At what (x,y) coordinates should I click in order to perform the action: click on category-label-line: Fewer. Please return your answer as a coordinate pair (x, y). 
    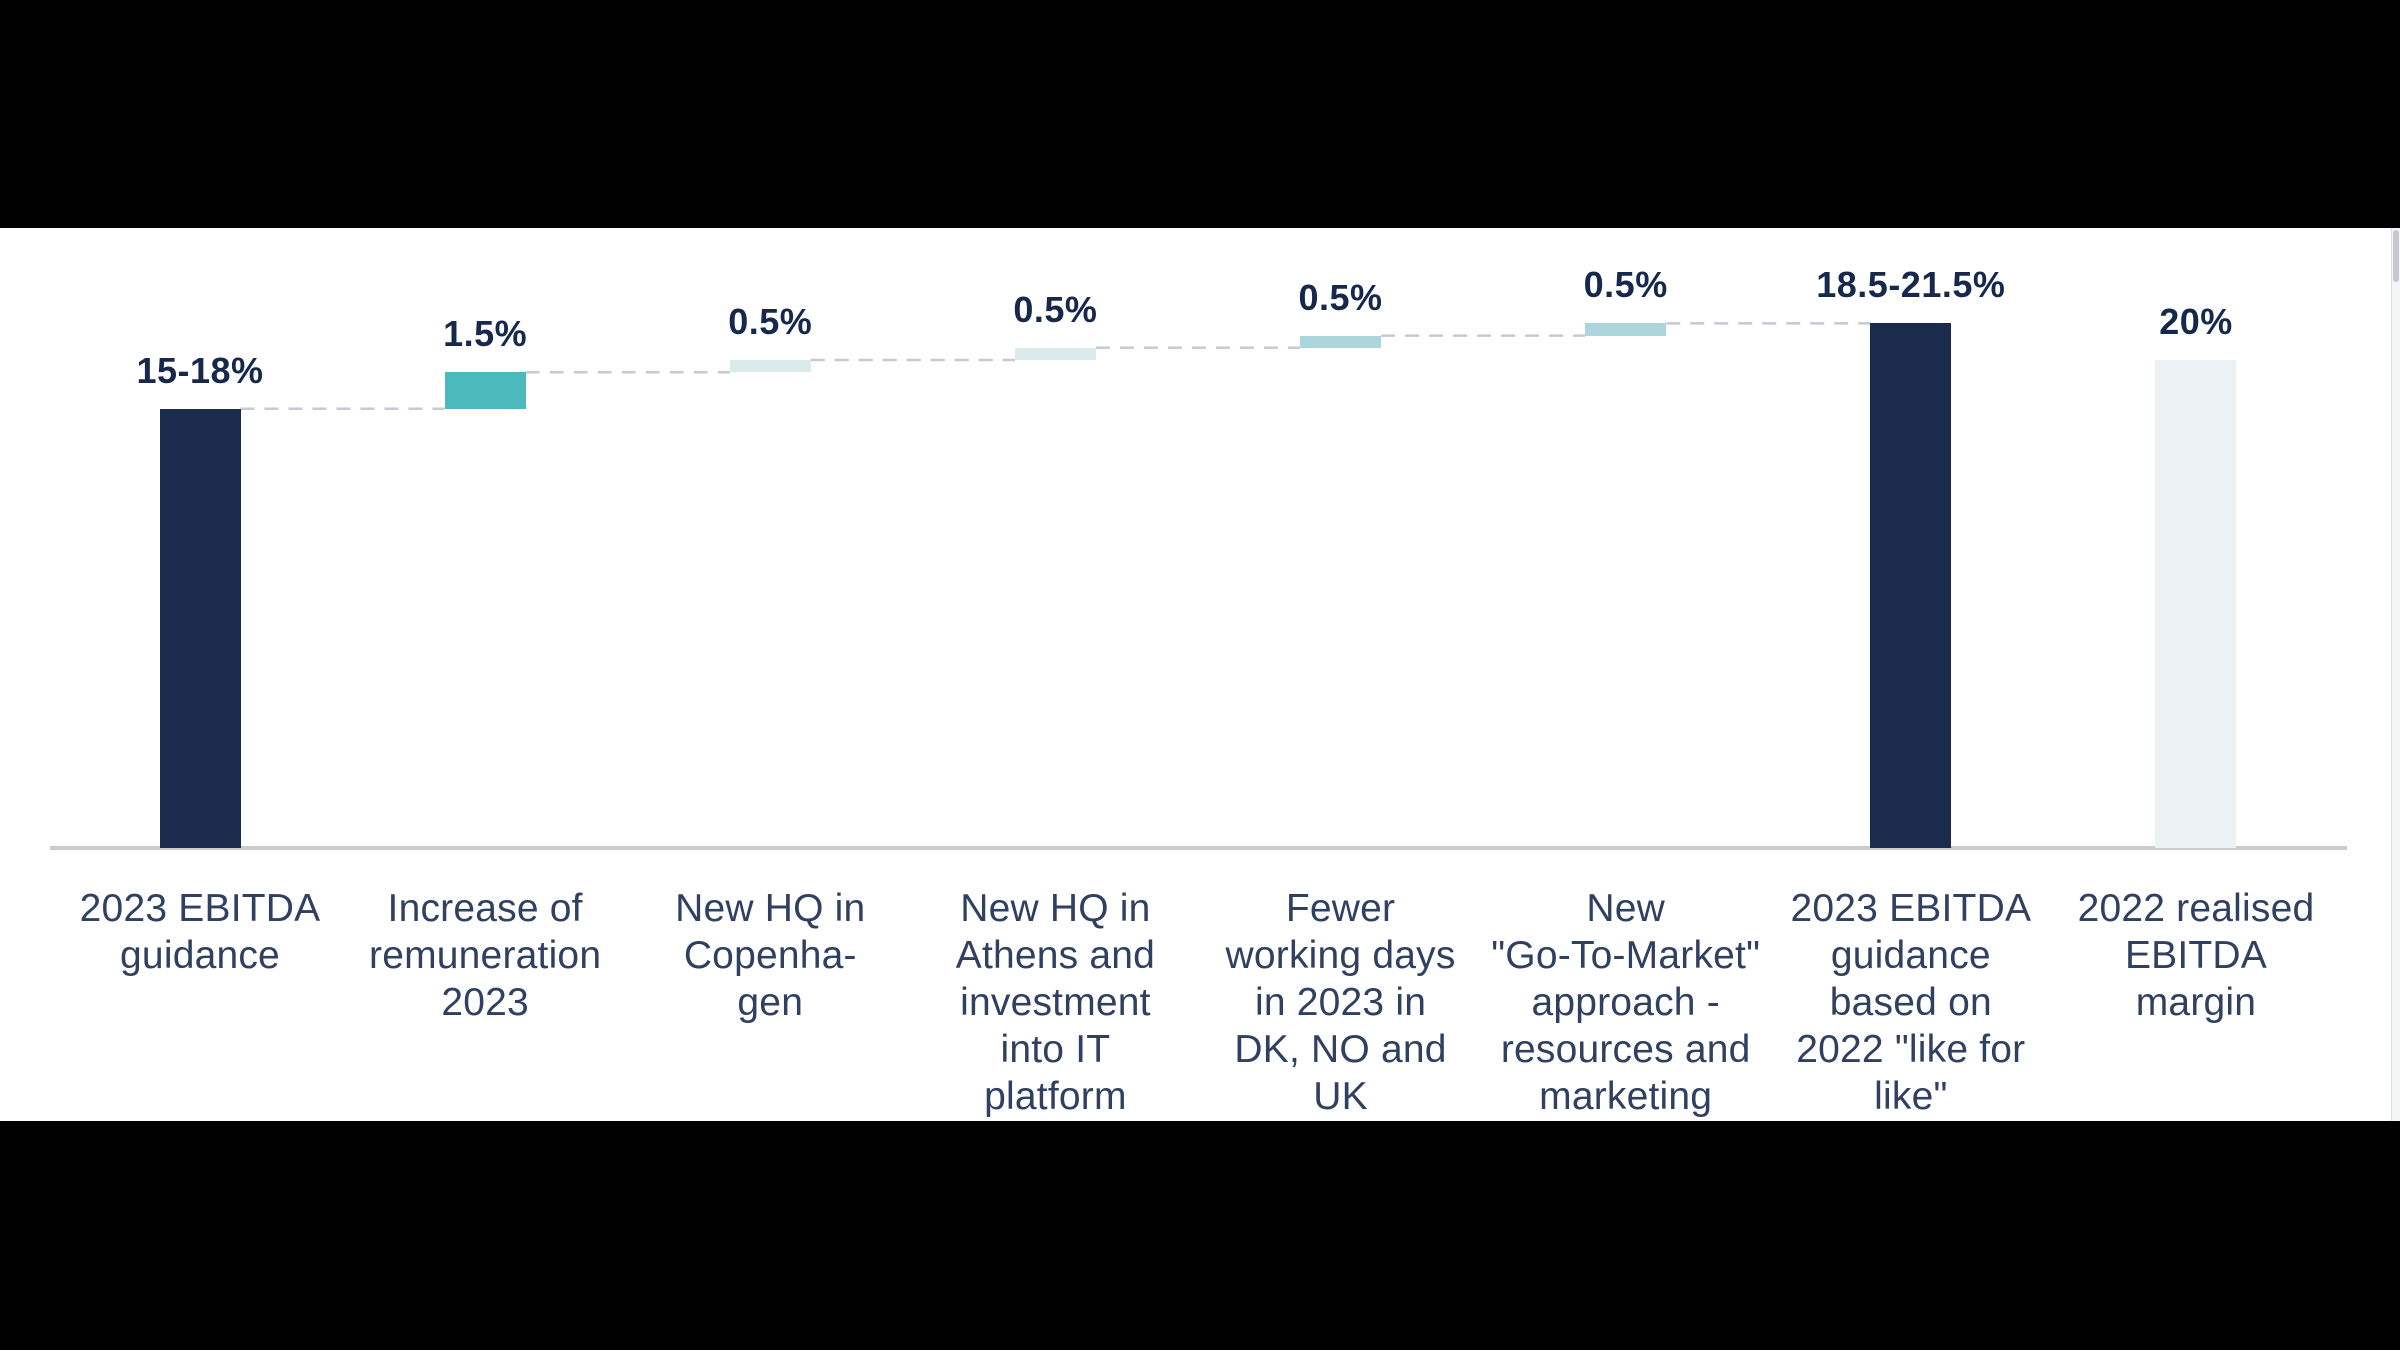
    Looking at the image, I should click on (1340, 908).